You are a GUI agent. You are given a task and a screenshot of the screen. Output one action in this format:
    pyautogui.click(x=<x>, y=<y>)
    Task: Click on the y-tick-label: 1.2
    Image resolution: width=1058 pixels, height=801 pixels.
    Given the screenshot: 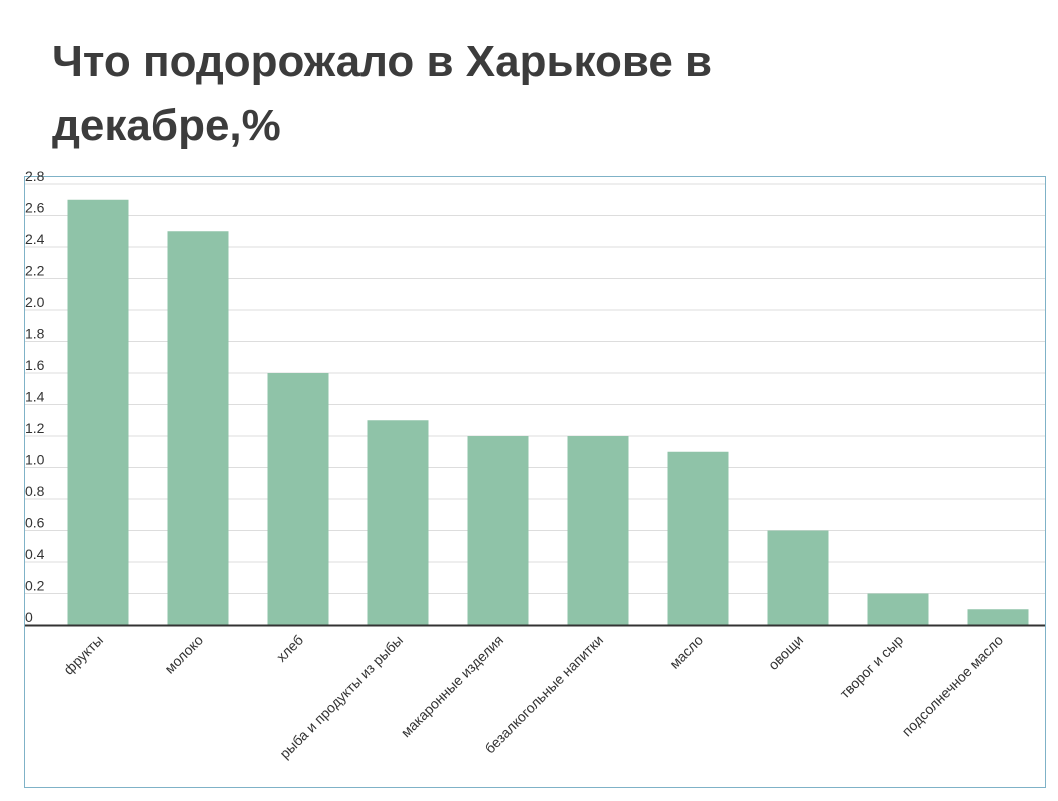 What is the action you would take?
    pyautogui.click(x=35, y=428)
    